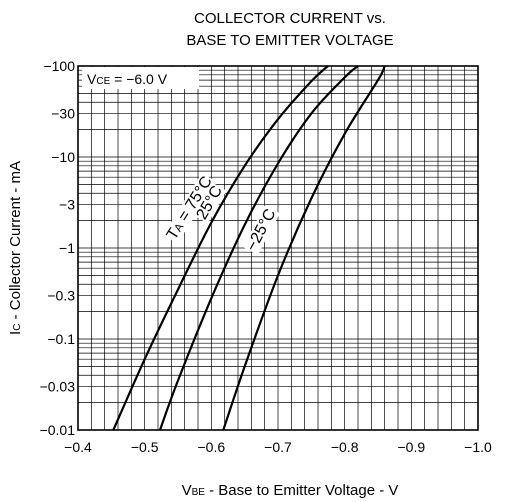 The width and height of the screenshot is (518, 502). Describe the element at coordinates (63, 157) in the screenshot. I see `y-tick-label: −10` at that location.